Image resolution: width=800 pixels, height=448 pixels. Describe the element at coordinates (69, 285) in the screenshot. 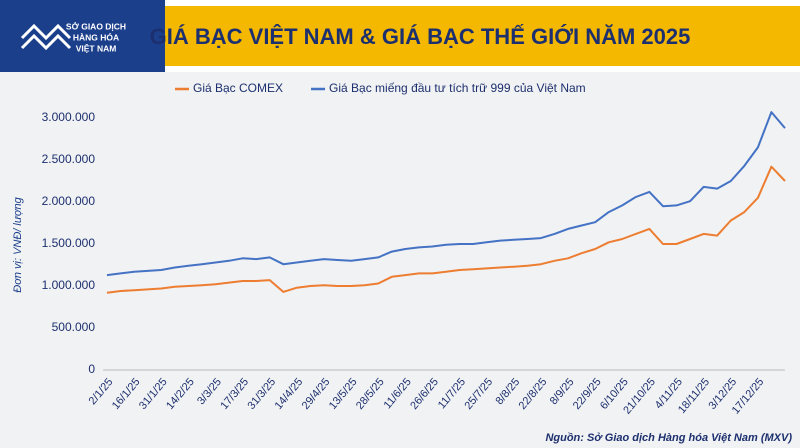

I see `y-tick-label: 1.000.000` at that location.